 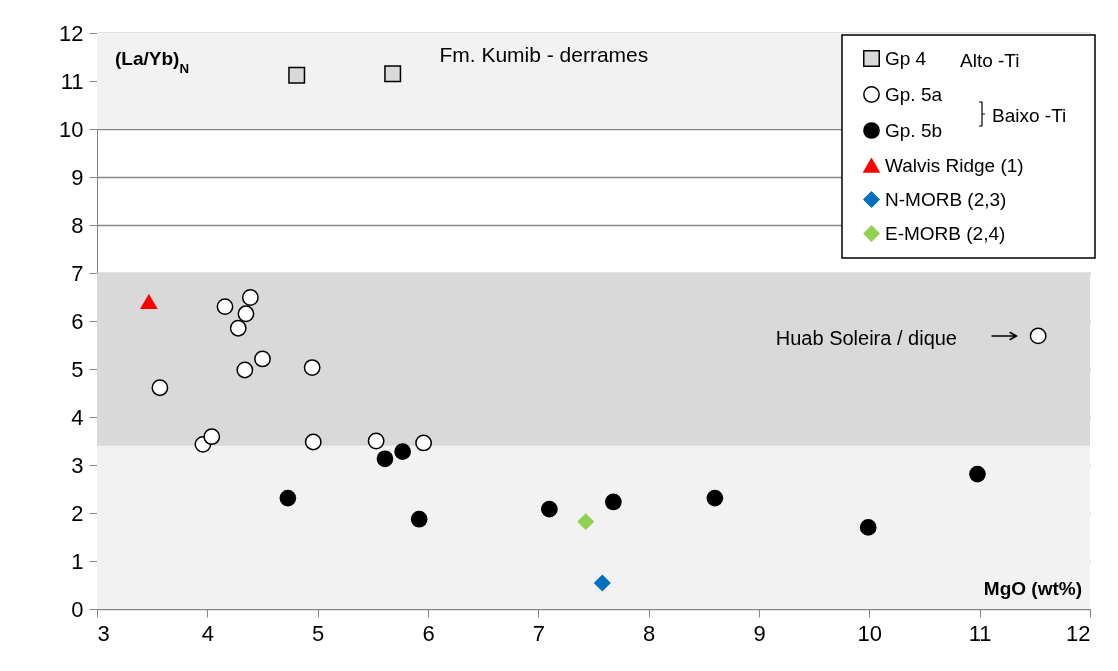 I want to click on y-axis-title: (La/Yb)$_{N}$, so click(x=152, y=62).